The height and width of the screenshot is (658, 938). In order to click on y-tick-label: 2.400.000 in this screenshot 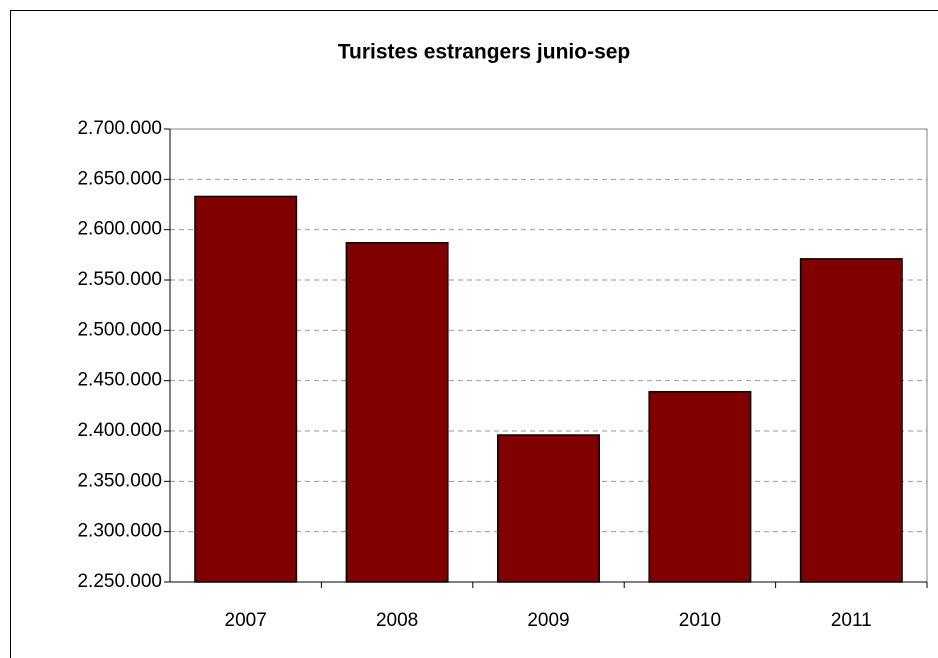, I will do `click(119, 430)`.